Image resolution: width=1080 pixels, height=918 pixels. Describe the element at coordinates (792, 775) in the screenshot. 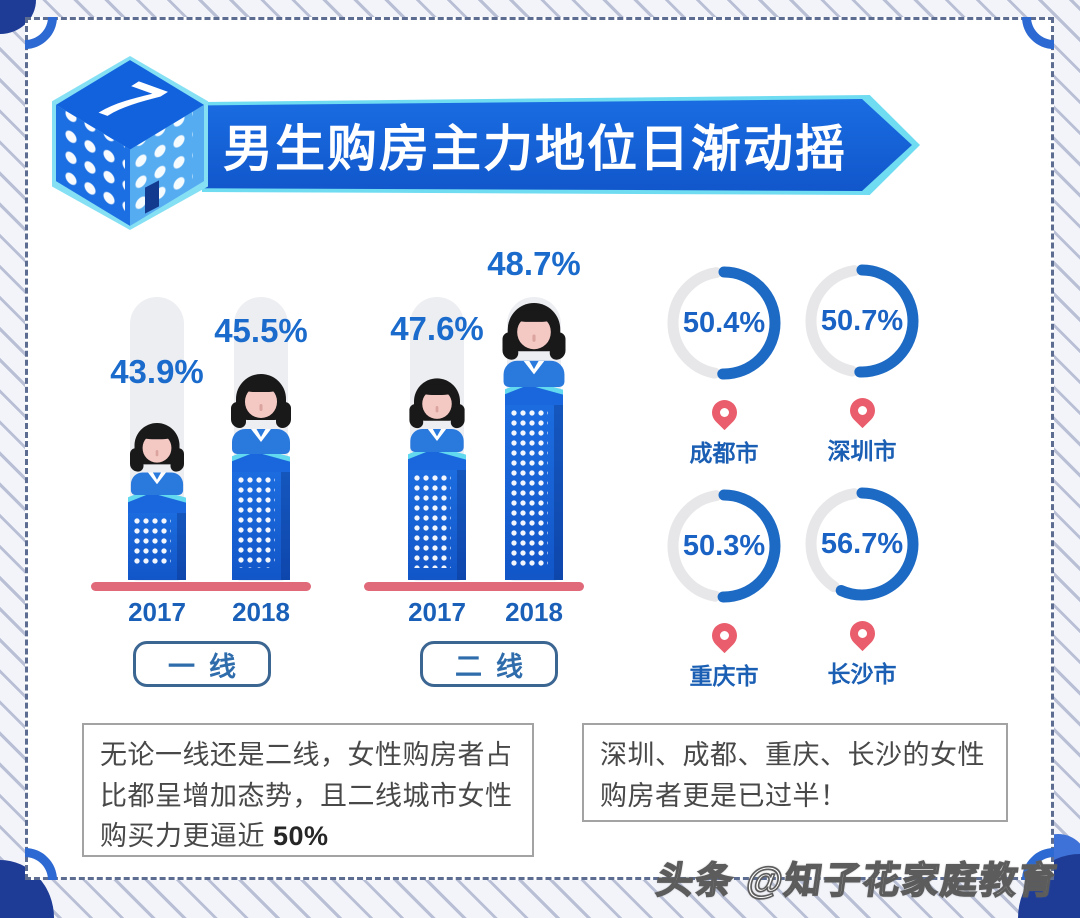

I see `note-text: 深圳、成都、重庆、长沙的女性购房者更是已过半！` at that location.